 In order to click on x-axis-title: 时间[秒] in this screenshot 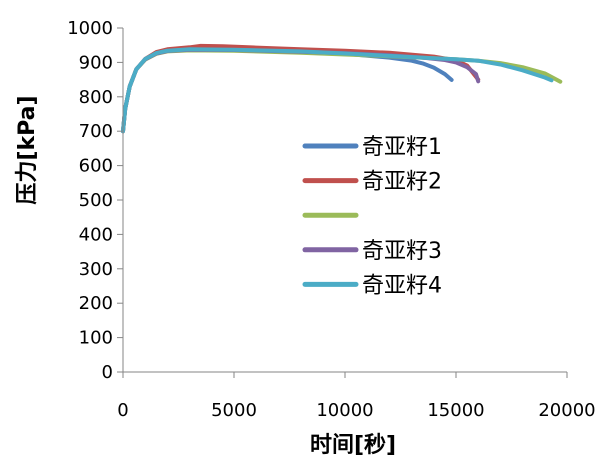, I will do `click(353, 445)`.